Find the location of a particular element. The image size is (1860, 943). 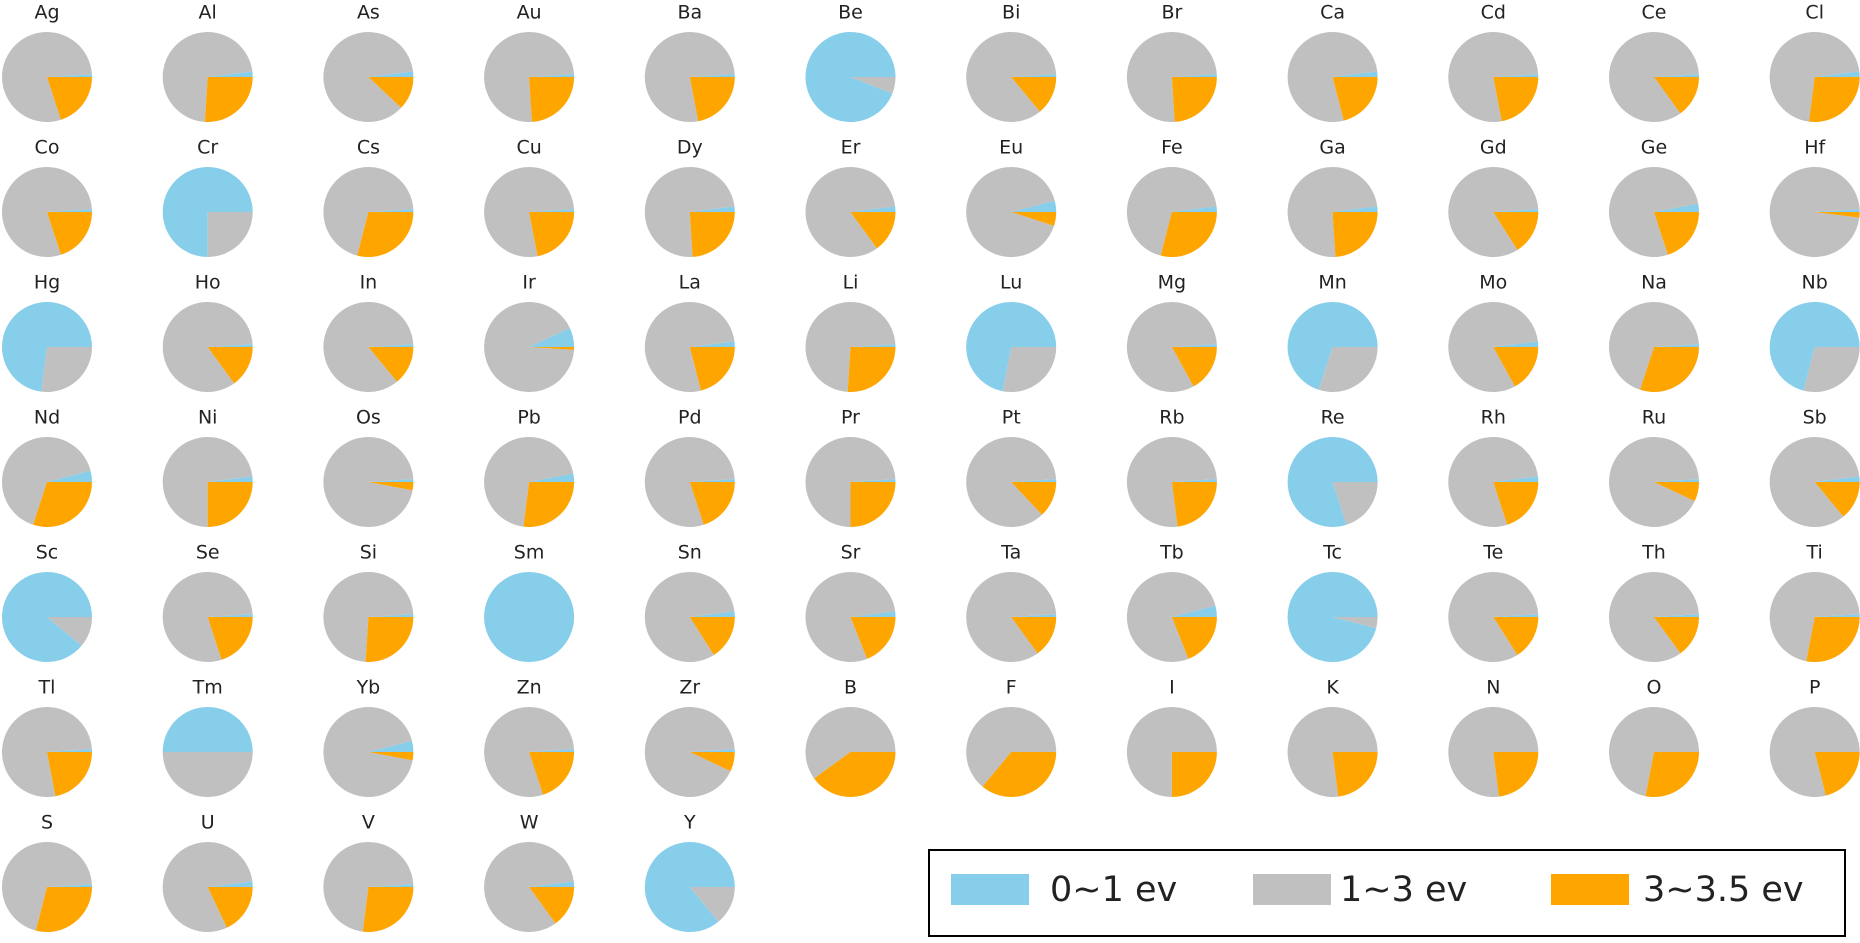

pie-title: Sm is located at coordinates (529, 553).